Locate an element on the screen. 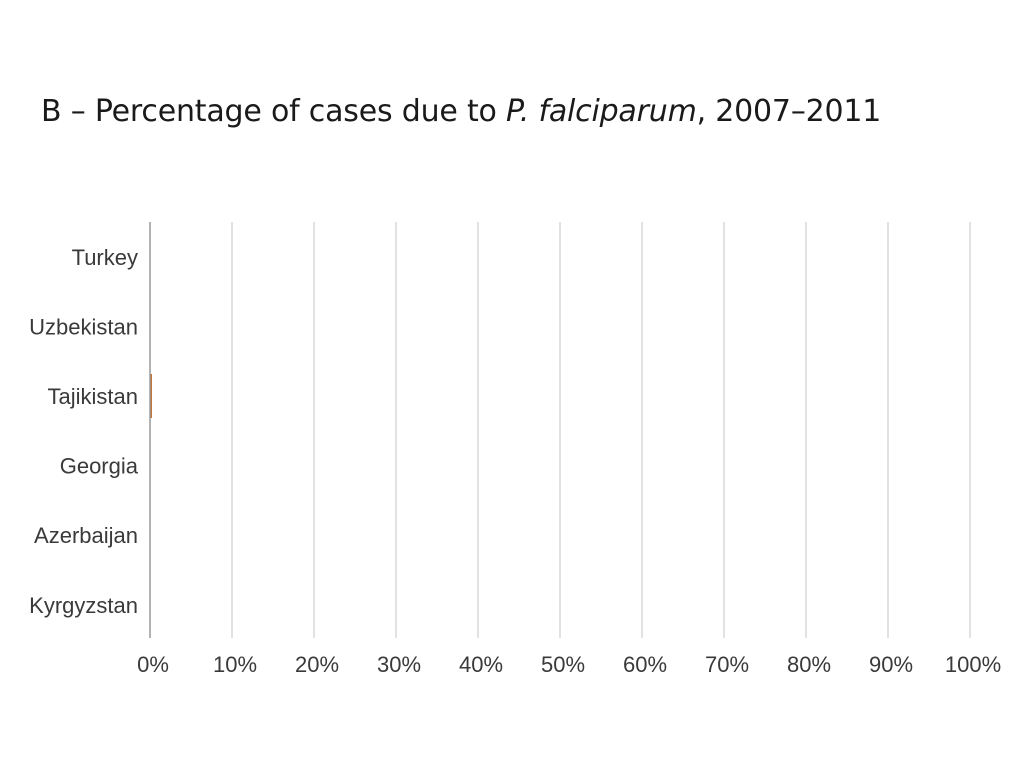  bar is located at coordinates (151, 396).